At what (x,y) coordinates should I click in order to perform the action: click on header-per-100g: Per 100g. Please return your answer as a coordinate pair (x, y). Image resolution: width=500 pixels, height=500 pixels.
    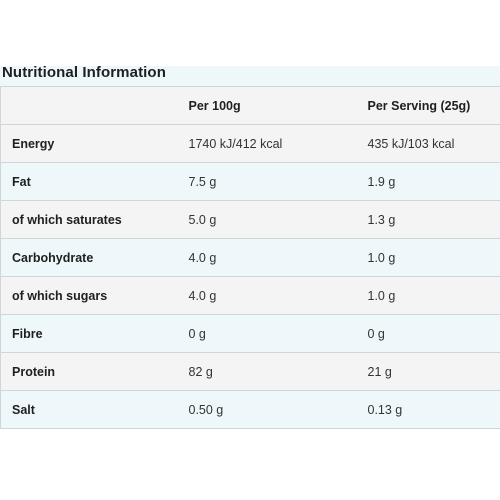
    Looking at the image, I should click on (267, 105).